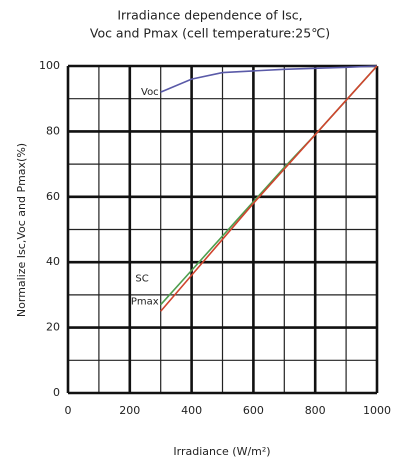 The height and width of the screenshot is (468, 402). I want to click on x-tick-label: 1000, so click(377, 410).